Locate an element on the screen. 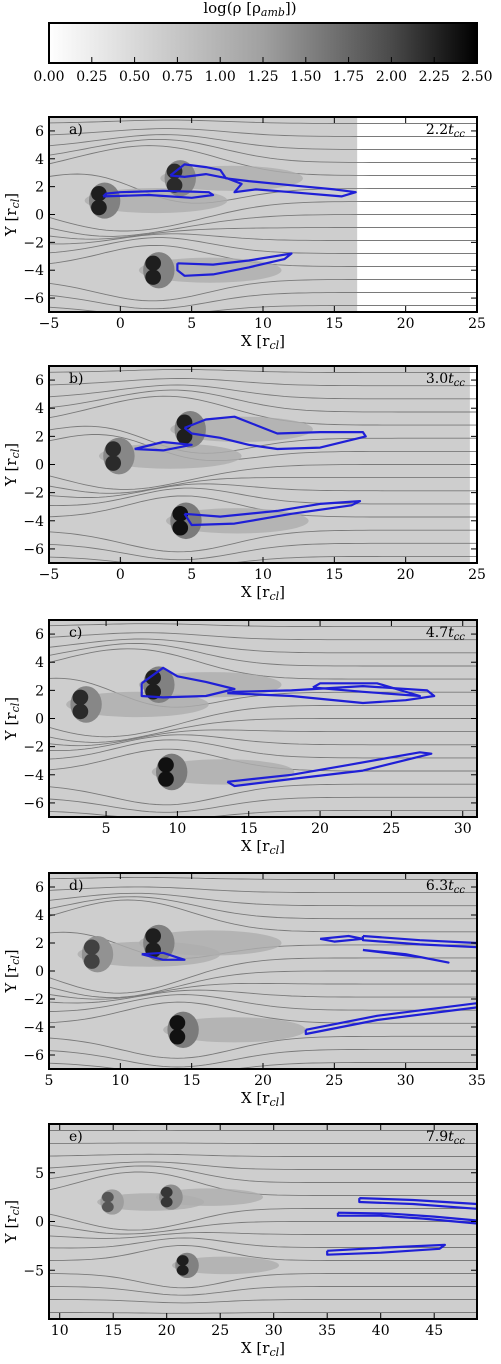  panel-label: b) is located at coordinates (76, 379).